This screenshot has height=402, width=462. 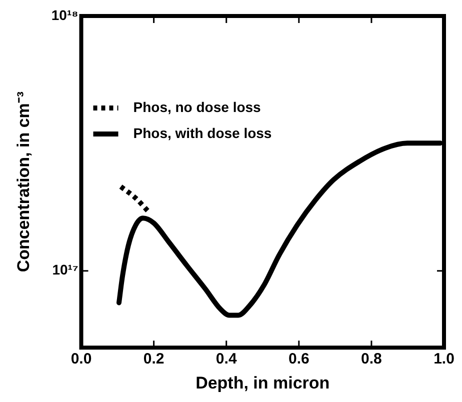 I want to click on y-tick-label: 10¹⁸, so click(x=64, y=14).